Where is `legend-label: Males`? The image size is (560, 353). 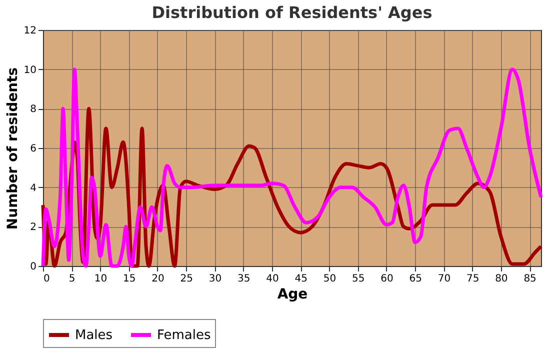 legend-label: Males is located at coordinates (94, 335).